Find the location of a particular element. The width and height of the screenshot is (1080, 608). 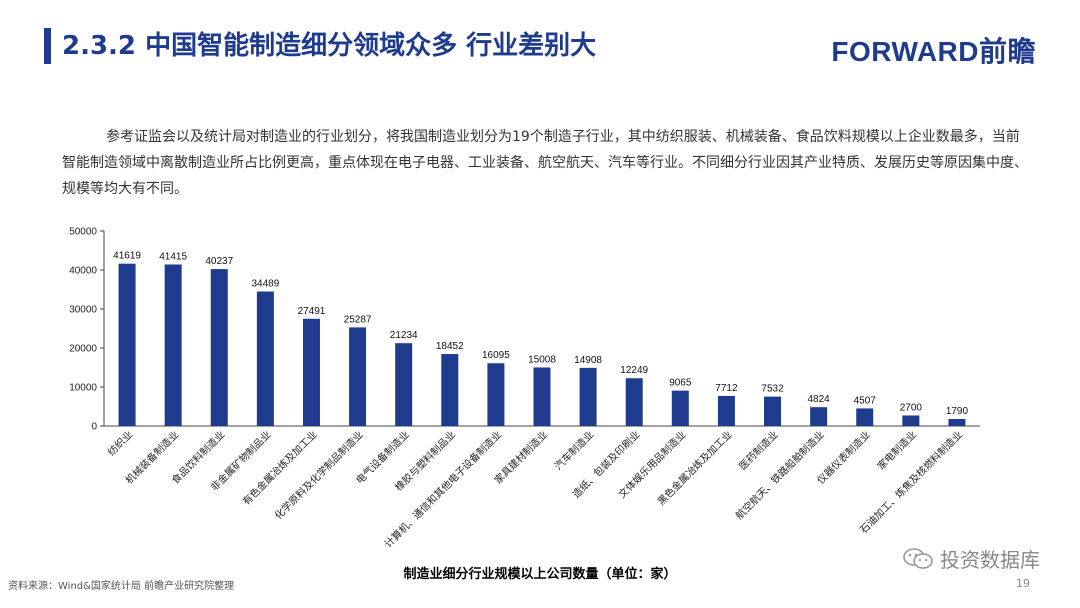

y-tick-label: 30000 is located at coordinates (83, 310).